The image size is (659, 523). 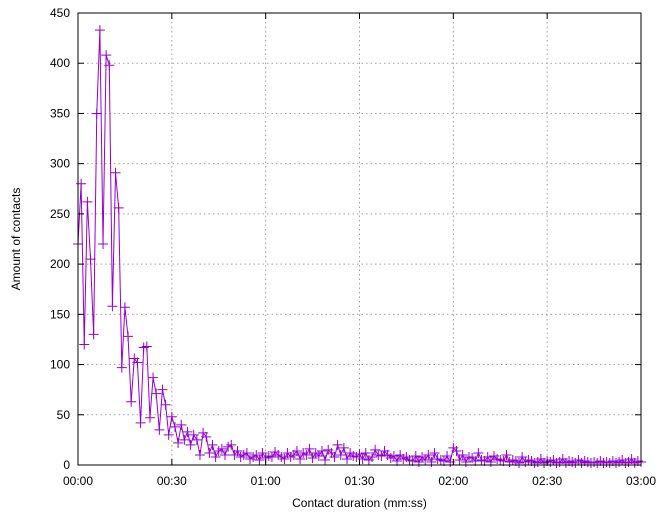 What do you see at coordinates (60, 365) in the screenshot?
I see `y-tick-label: 100` at bounding box center [60, 365].